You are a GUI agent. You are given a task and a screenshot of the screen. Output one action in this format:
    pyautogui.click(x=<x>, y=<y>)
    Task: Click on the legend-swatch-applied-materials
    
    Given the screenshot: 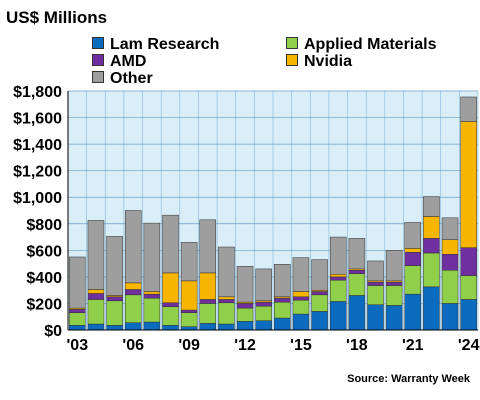 What is the action you would take?
    pyautogui.click(x=292, y=42)
    